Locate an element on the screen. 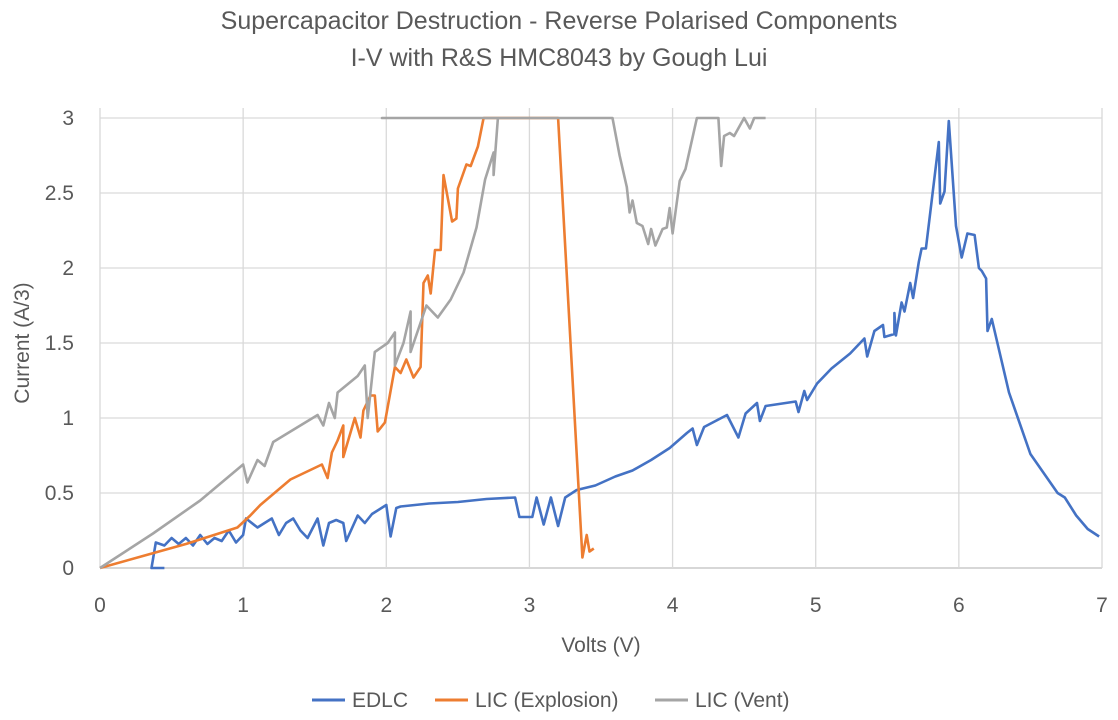  legend-label: LIC (Explosion) is located at coordinates (547, 700).